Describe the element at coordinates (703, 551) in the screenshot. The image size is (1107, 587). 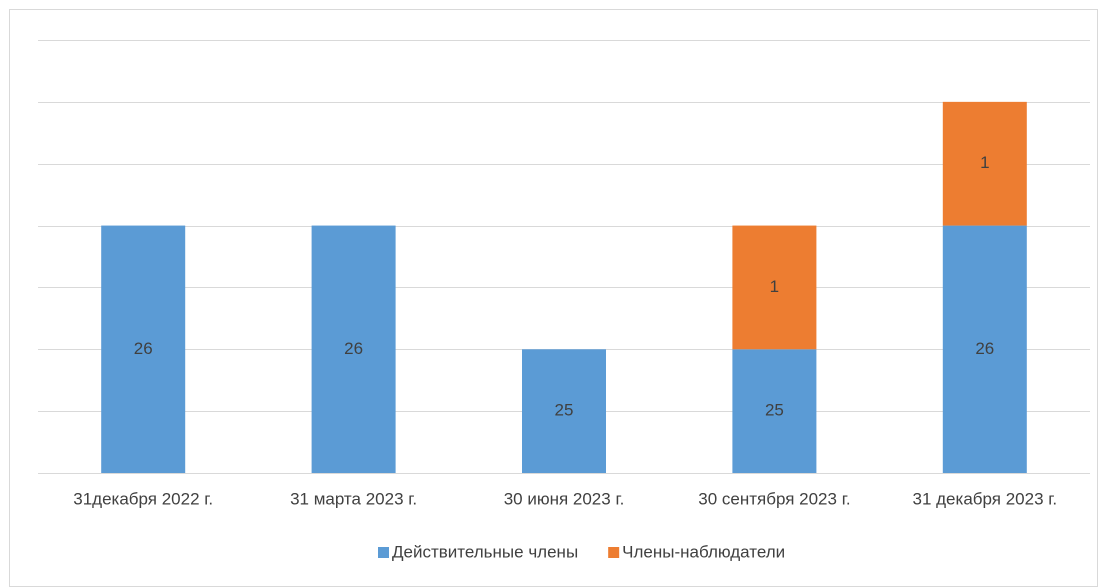
I see `legend-label: Члены-наблюдатели` at that location.